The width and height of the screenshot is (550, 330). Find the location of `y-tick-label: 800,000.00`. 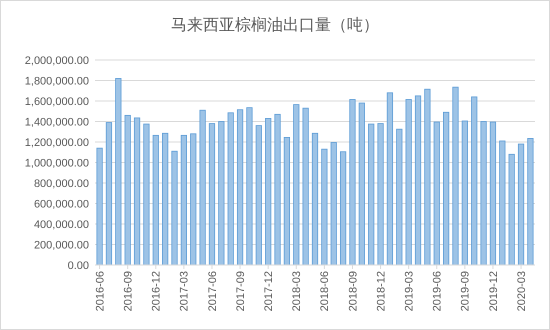

y-tick-label: 800,000.00 is located at coordinates (61, 184).